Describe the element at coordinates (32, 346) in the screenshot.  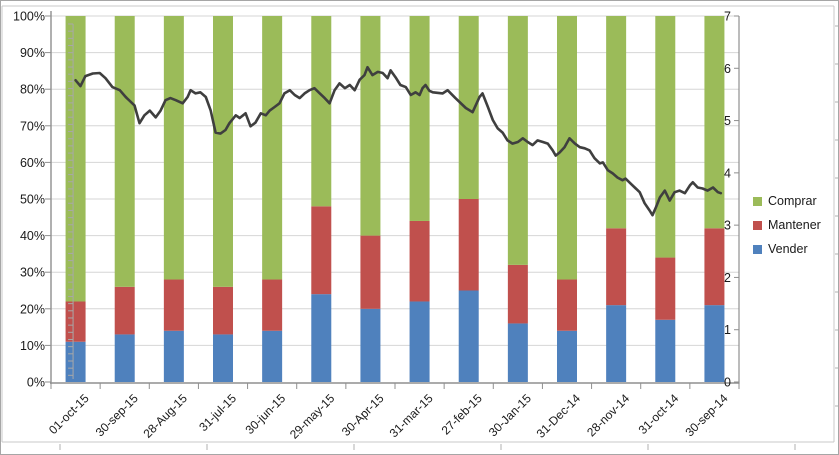
I see `left-axis-tick-label: 10%` at that location.